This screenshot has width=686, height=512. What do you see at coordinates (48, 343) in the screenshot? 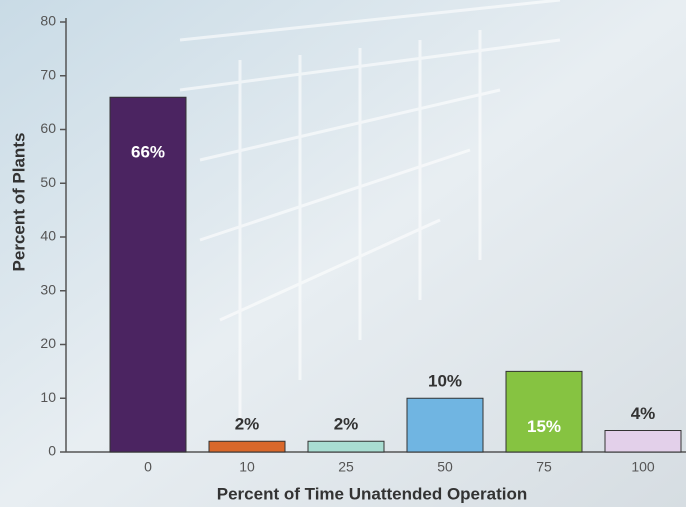
I see `y-tick-label: 20` at bounding box center [48, 343].